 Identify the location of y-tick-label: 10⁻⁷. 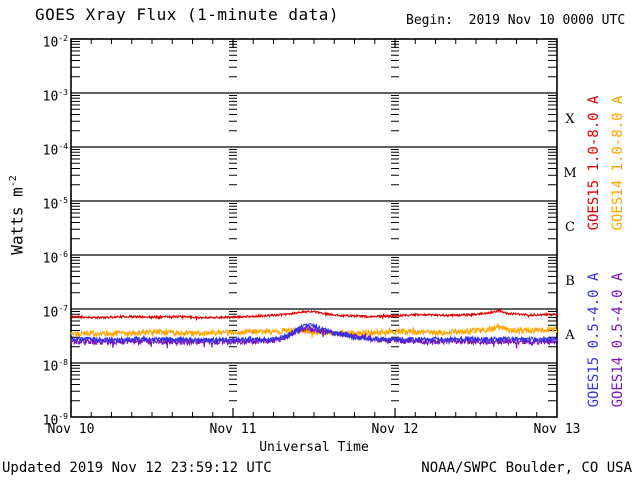
(55, 312).